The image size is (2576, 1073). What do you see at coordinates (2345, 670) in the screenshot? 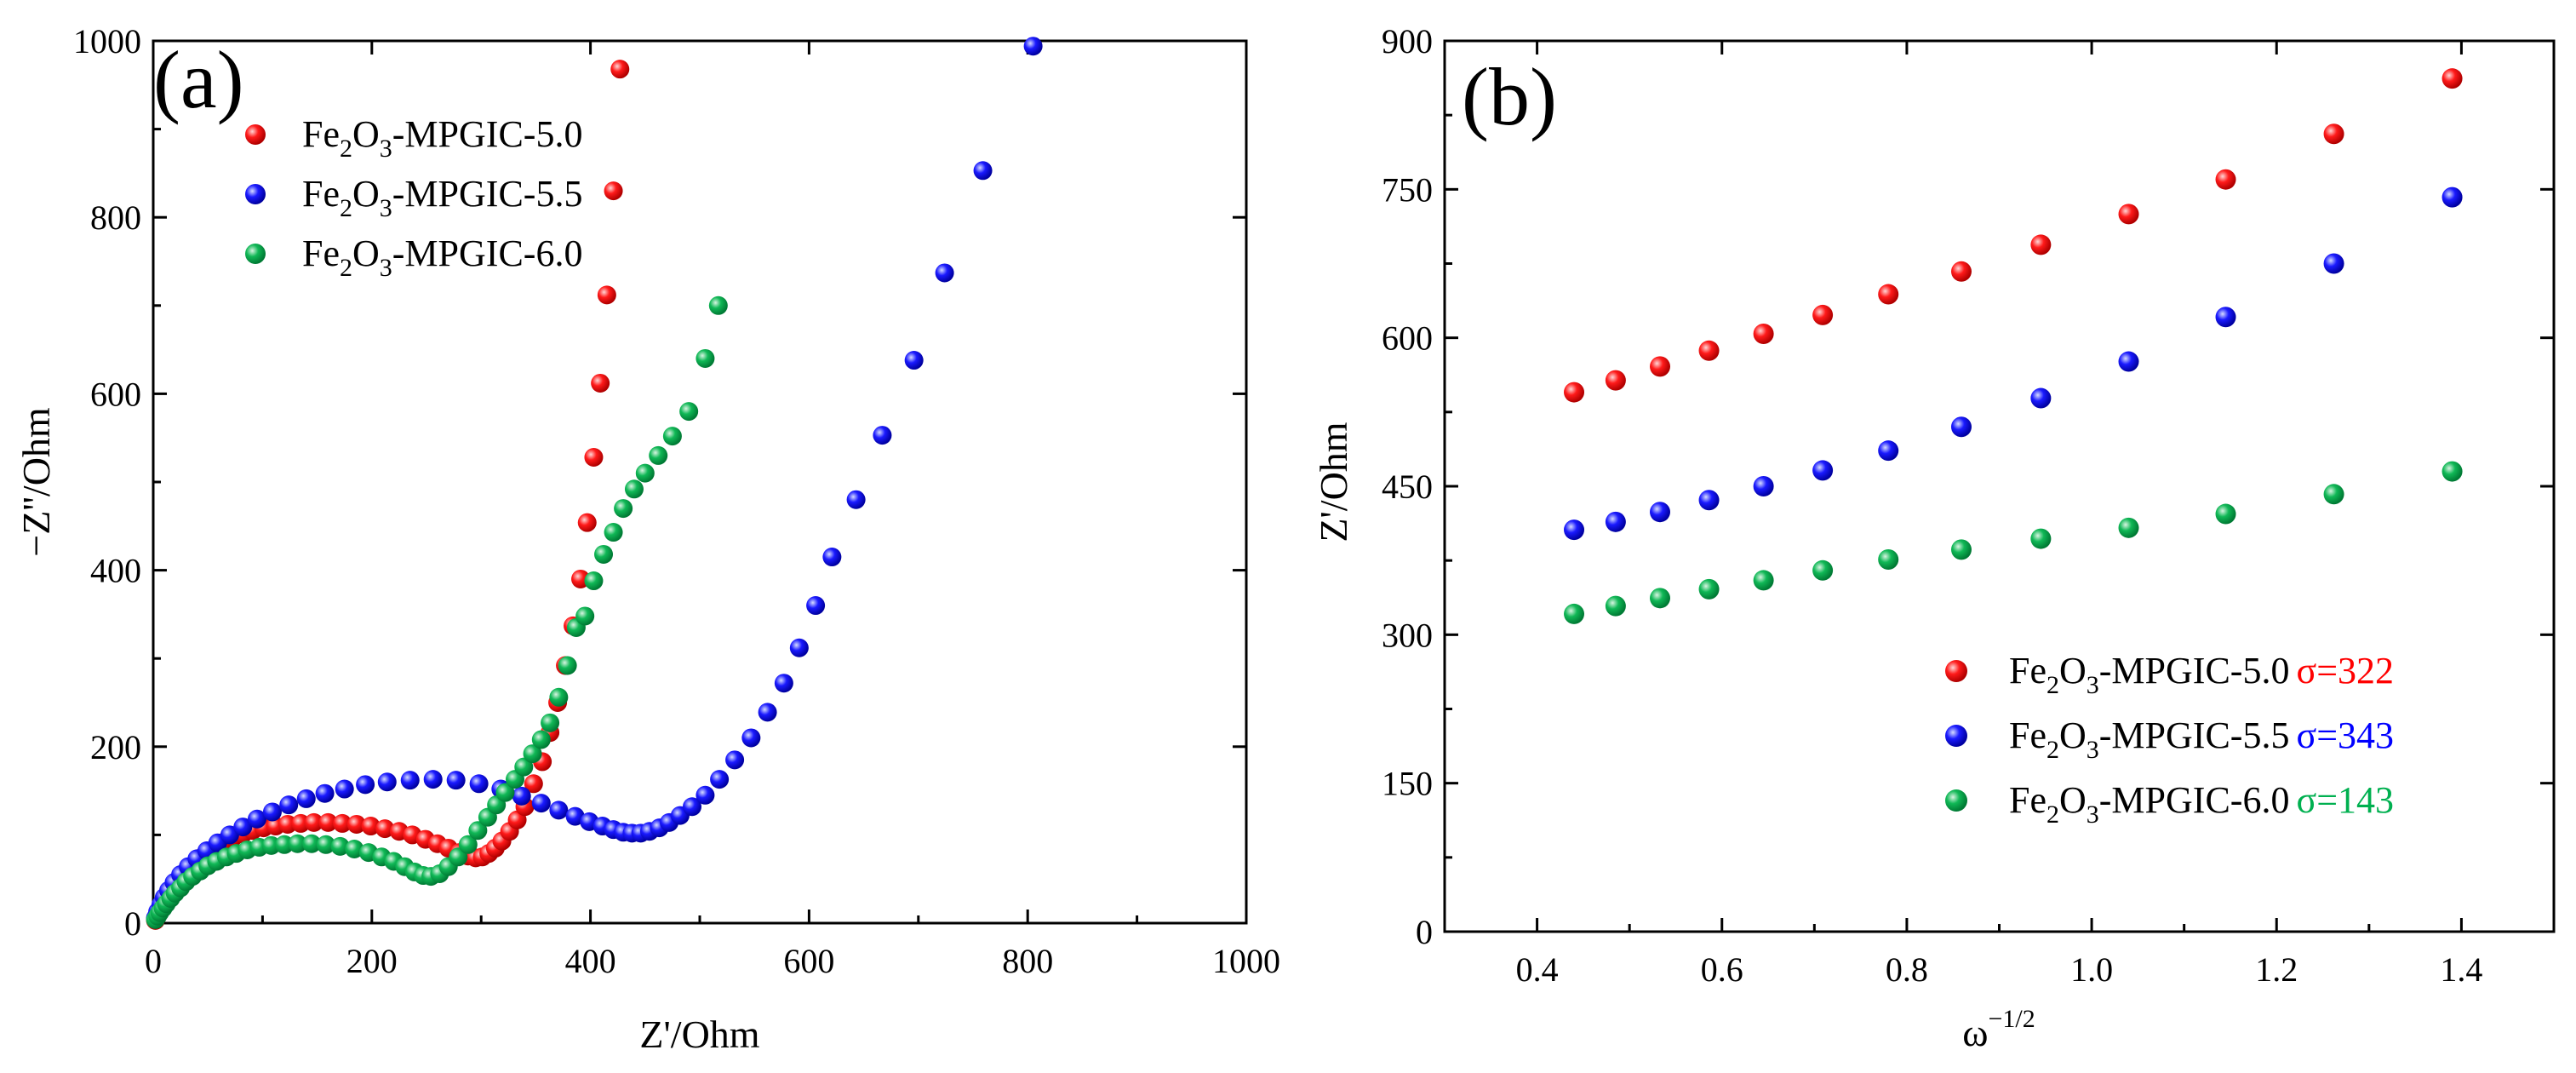
I see `panel-b-sigma-red: σ=322` at bounding box center [2345, 670].